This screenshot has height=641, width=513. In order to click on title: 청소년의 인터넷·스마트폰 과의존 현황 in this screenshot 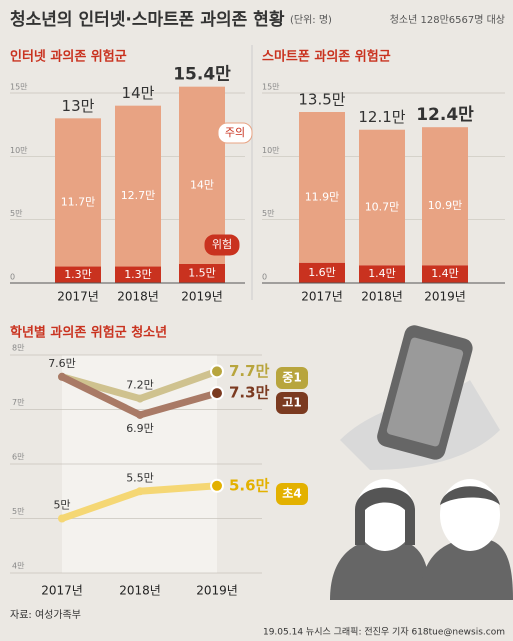, I will do `click(147, 19)`.